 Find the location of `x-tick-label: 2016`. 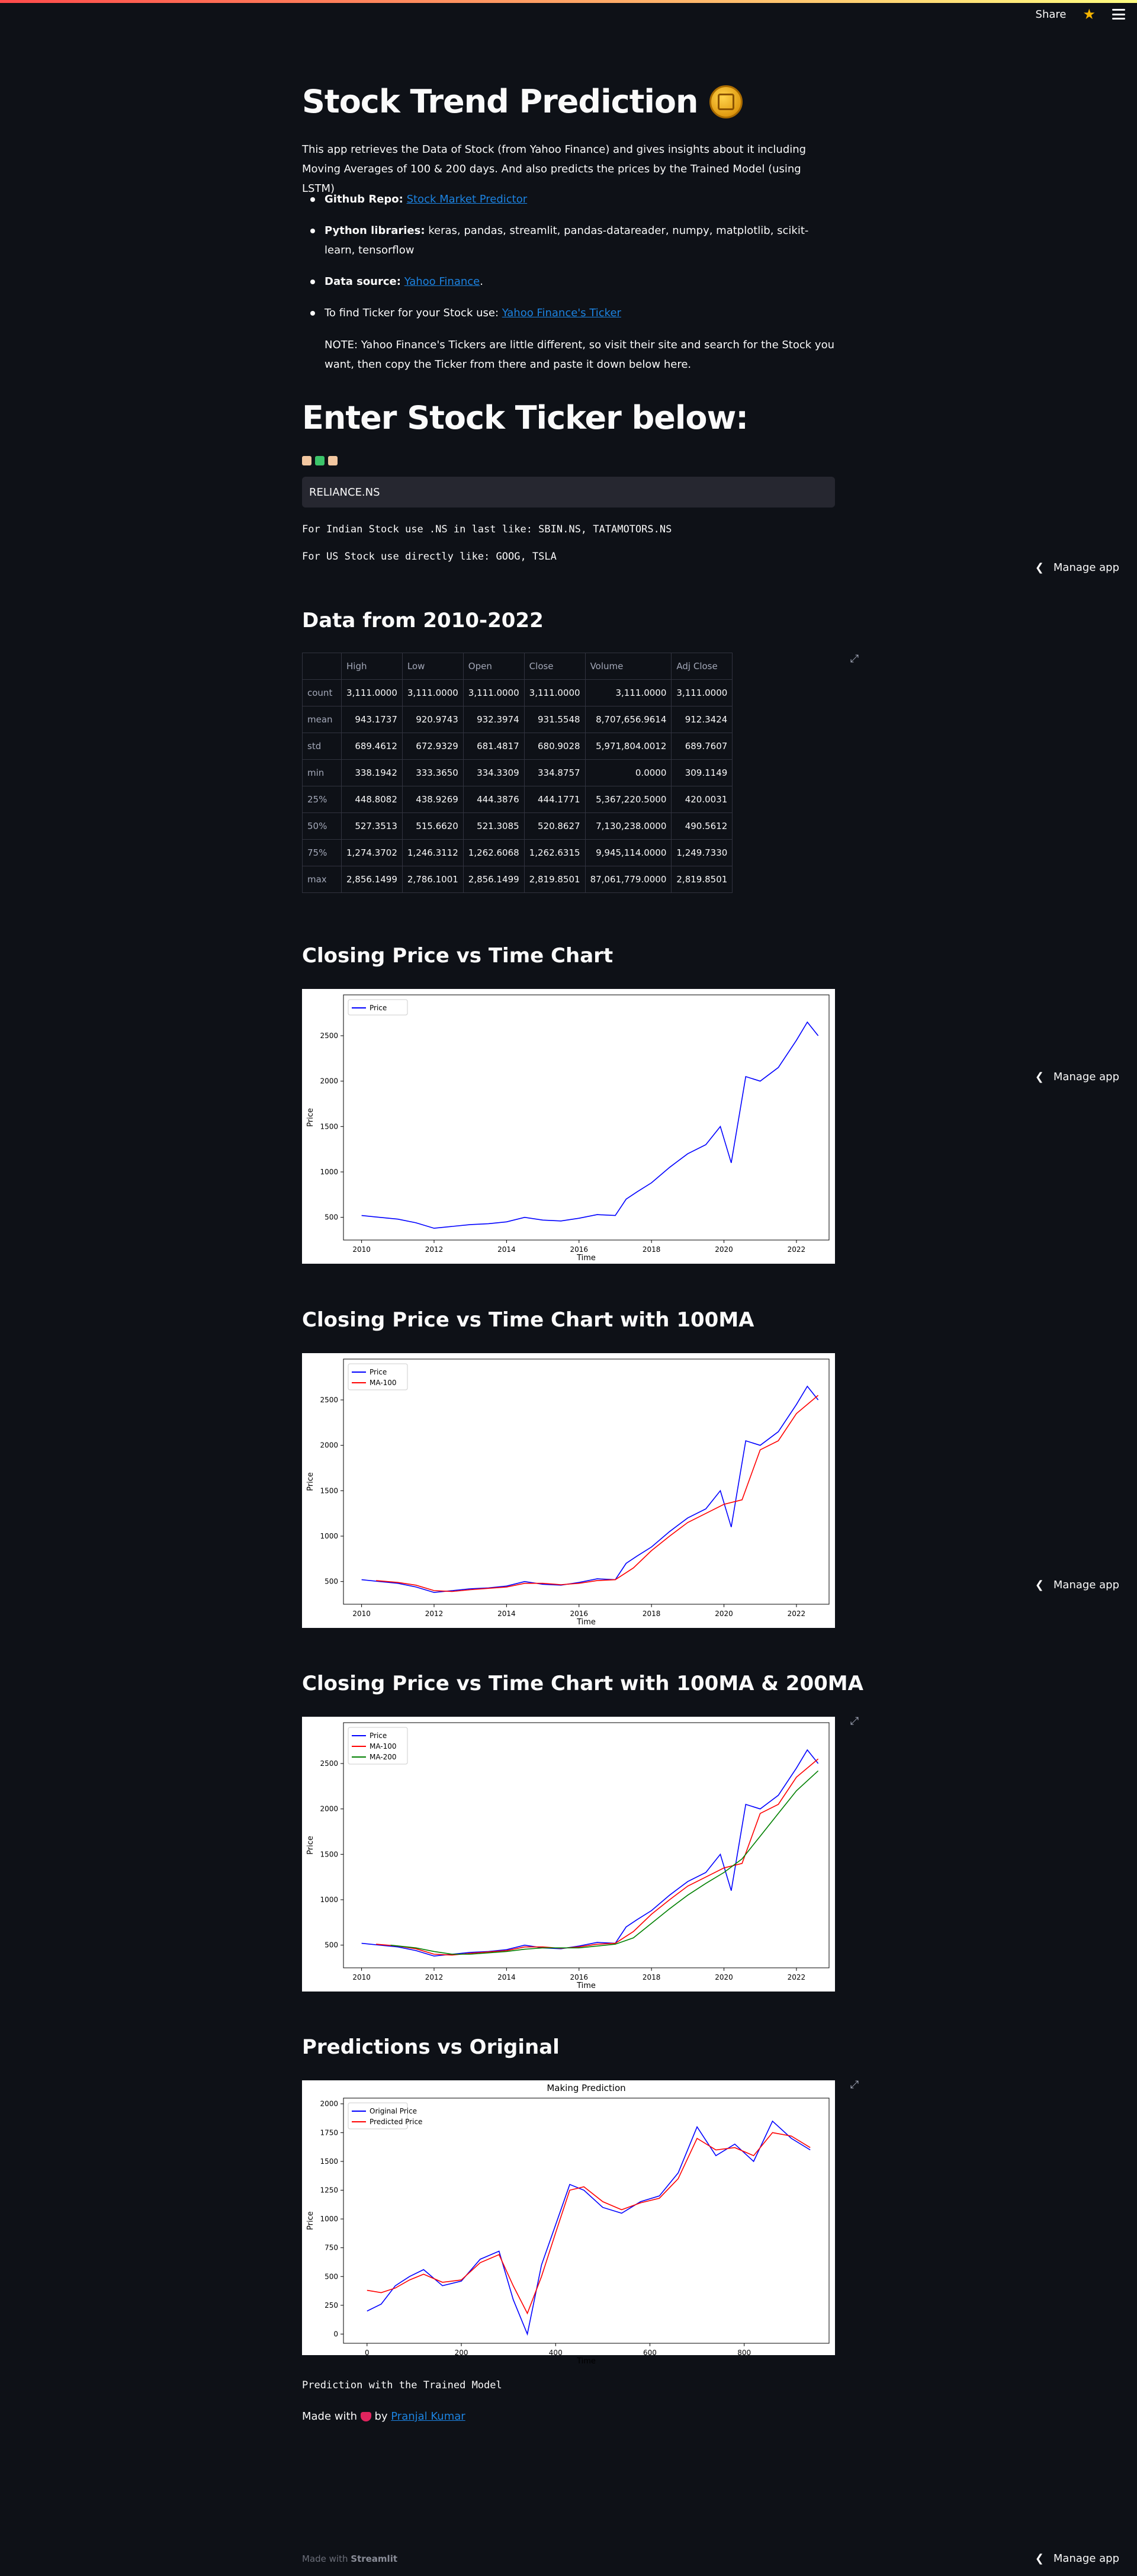

x-tick-label: 2016 is located at coordinates (579, 1614).